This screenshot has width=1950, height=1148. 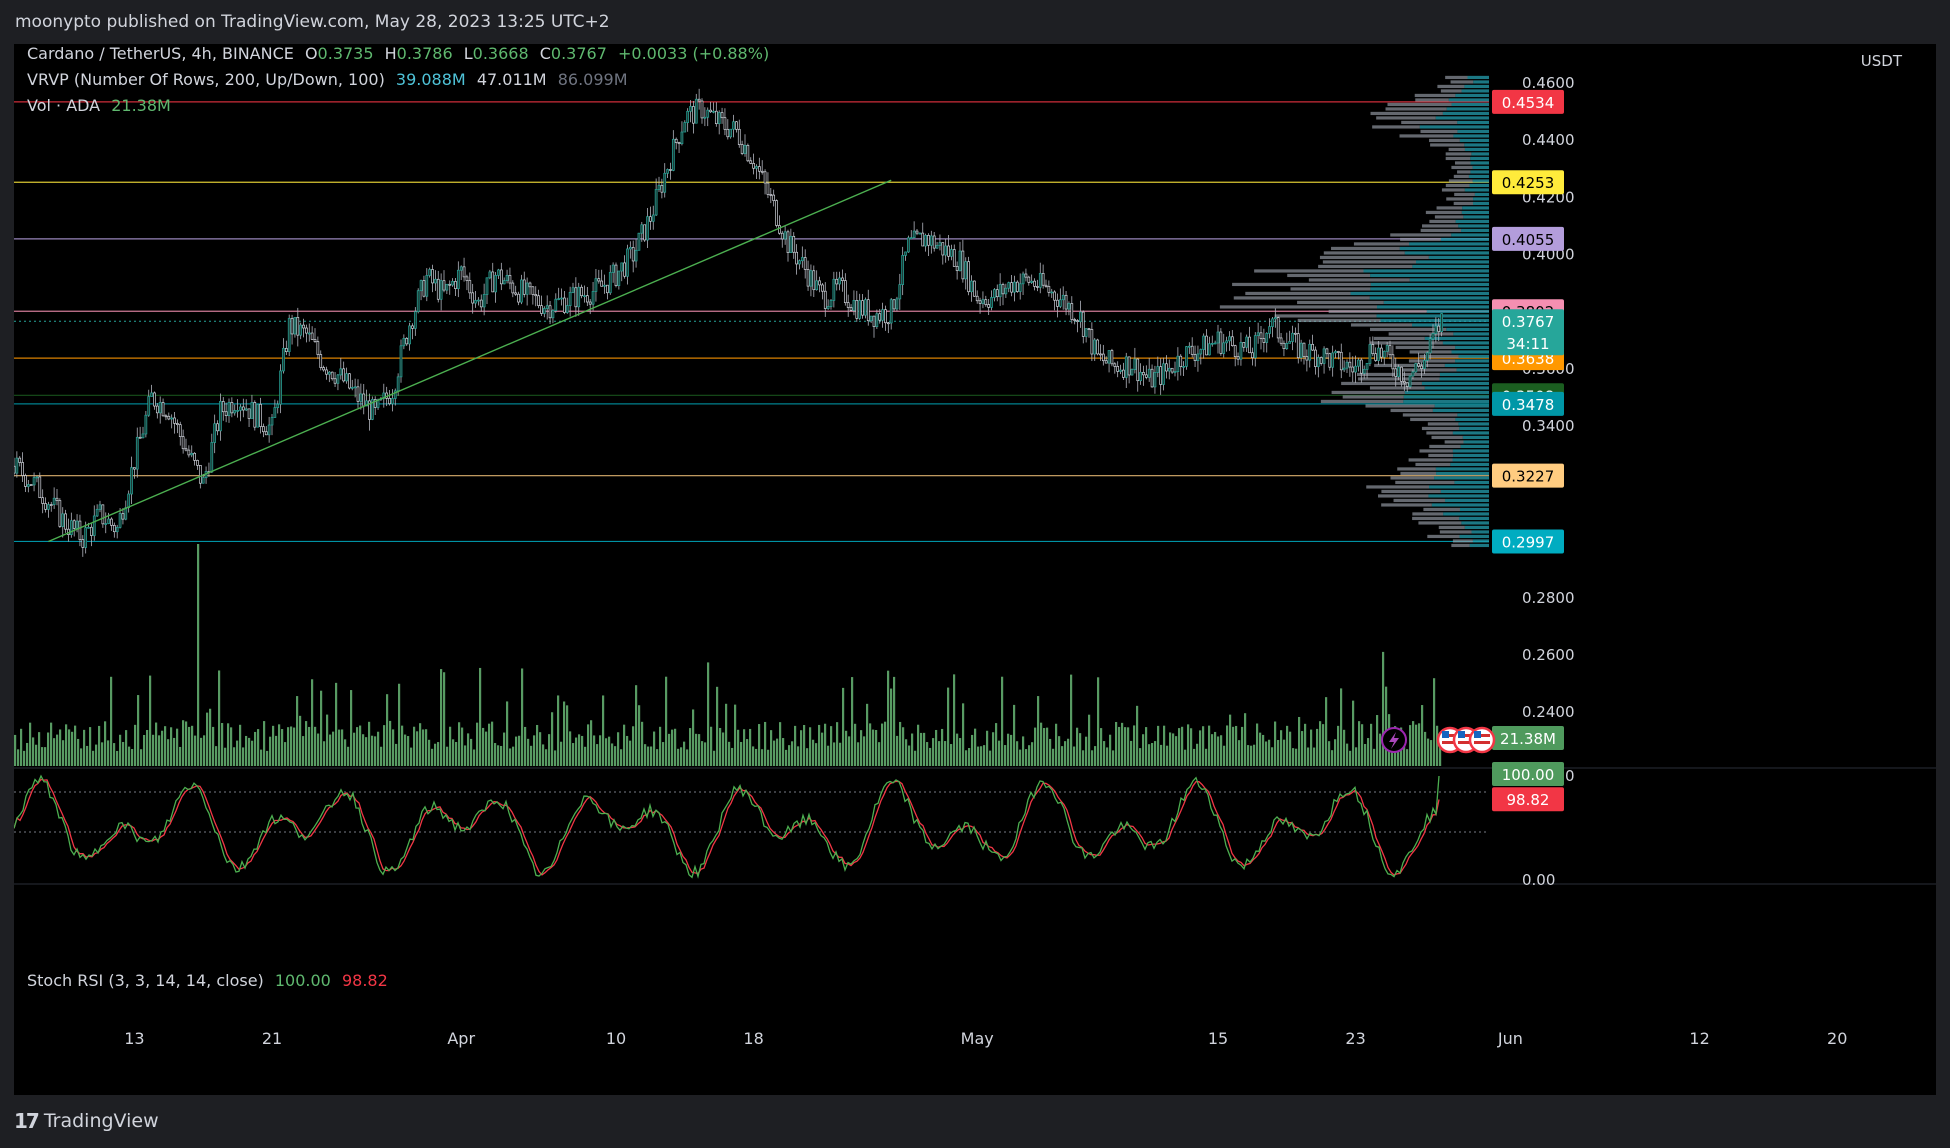 I want to click on profile-row-up, so click(x=1426, y=271).